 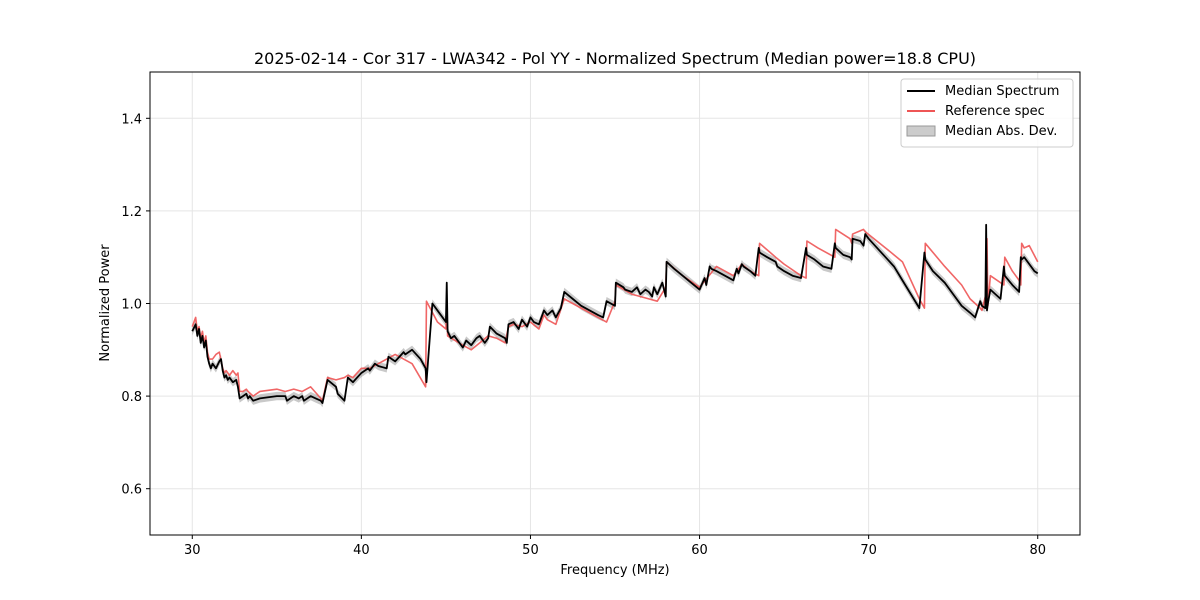 I want to click on legend-box, so click(x=987, y=113).